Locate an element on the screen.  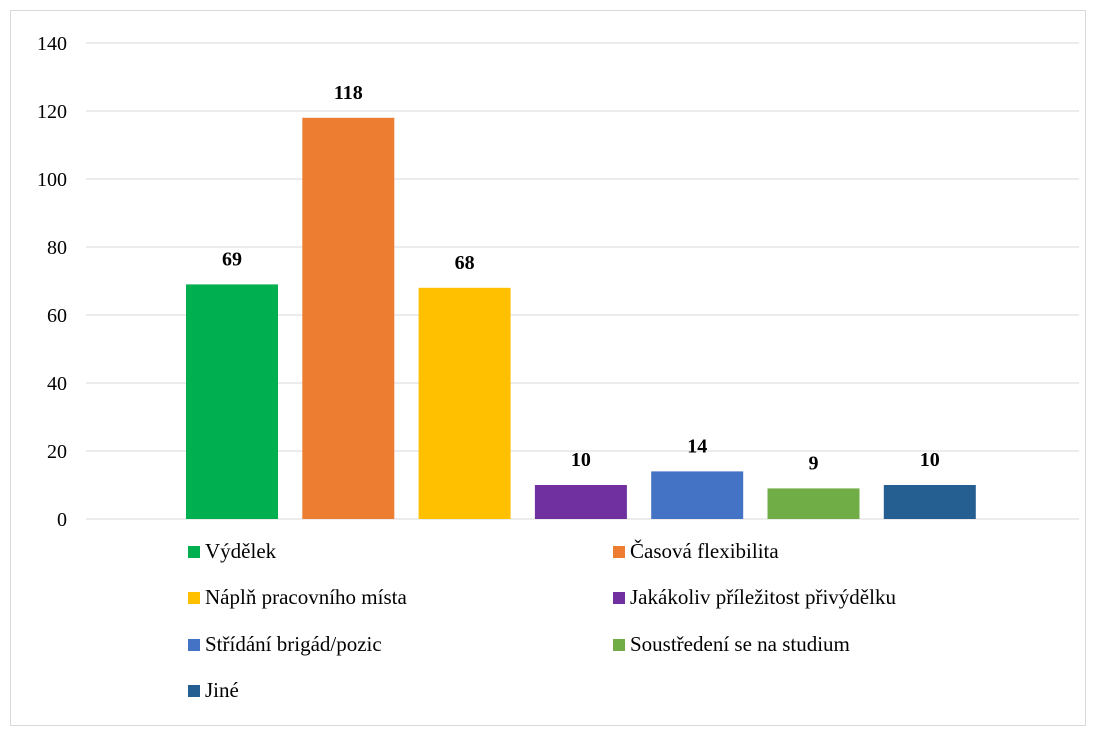
legend-item: Soustředení se na studium is located at coordinates (731, 644).